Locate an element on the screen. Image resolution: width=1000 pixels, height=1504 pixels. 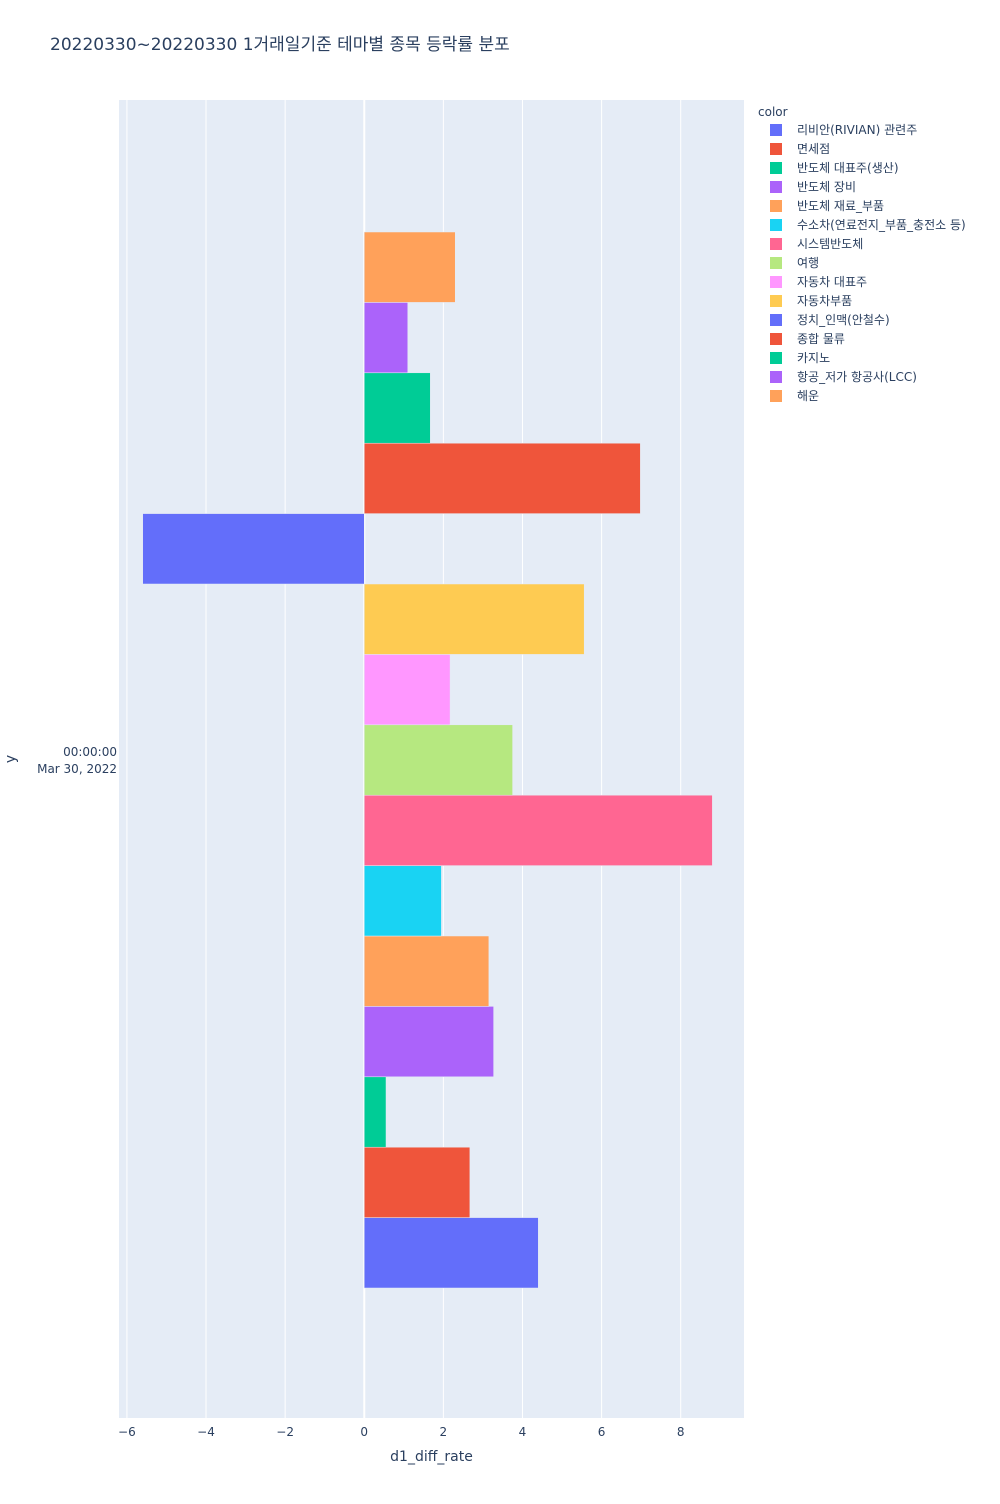
legend-item-label: 수소차(연료전지_부품_충전소 등) is located at coordinates (881, 225).